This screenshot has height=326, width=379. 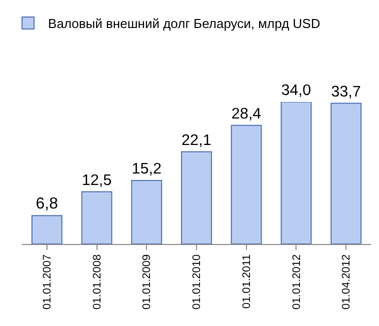 What do you see at coordinates (184, 24) in the screenshot?
I see `legend-label: Валовый внешний долг Беларуси, млрд USD` at bounding box center [184, 24].